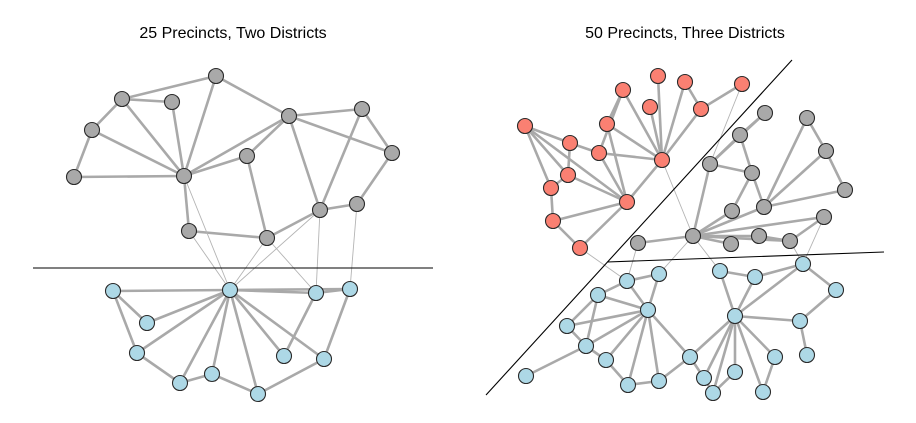 Image resolution: width=916 pixels, height=423 pixels. I want to click on district-boundary-line, so click(745, 257).